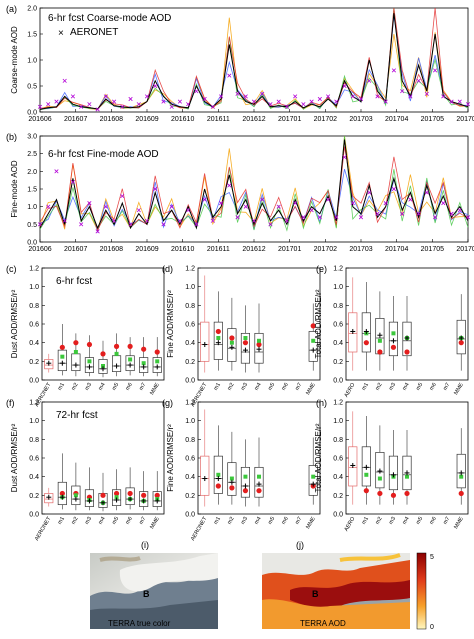  I want to click on panel-d-box, so click(245, 348).